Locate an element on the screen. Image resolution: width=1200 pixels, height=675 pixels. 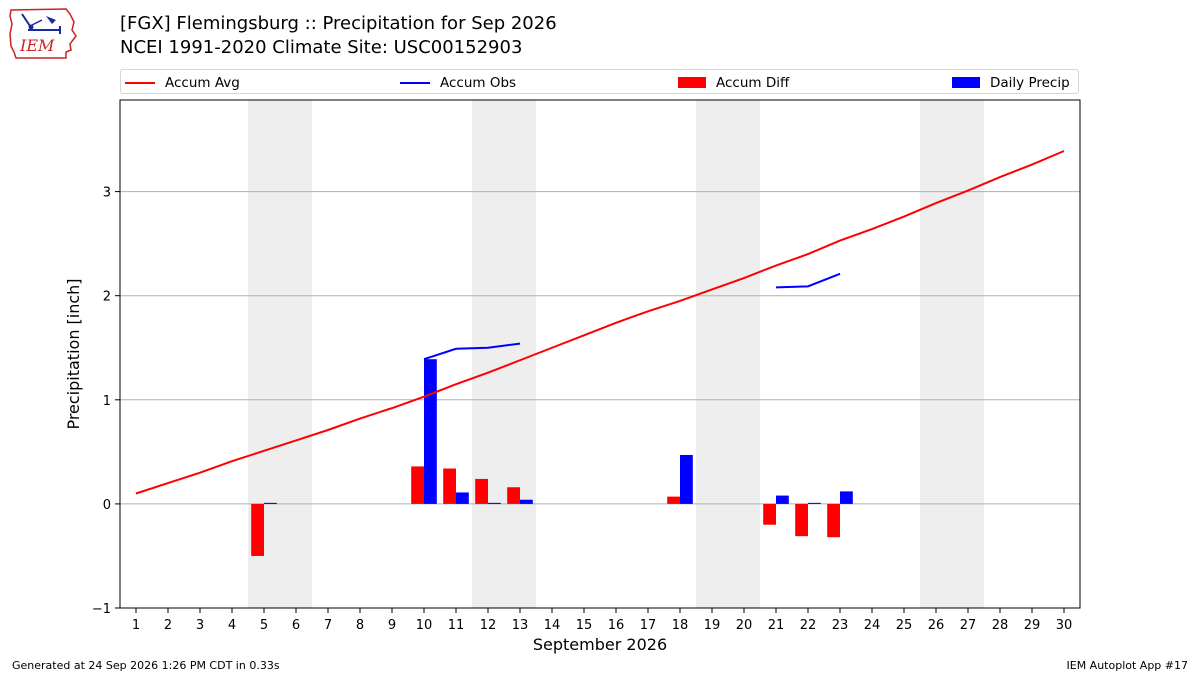
x-tick-label: 30 is located at coordinates (1064, 625).